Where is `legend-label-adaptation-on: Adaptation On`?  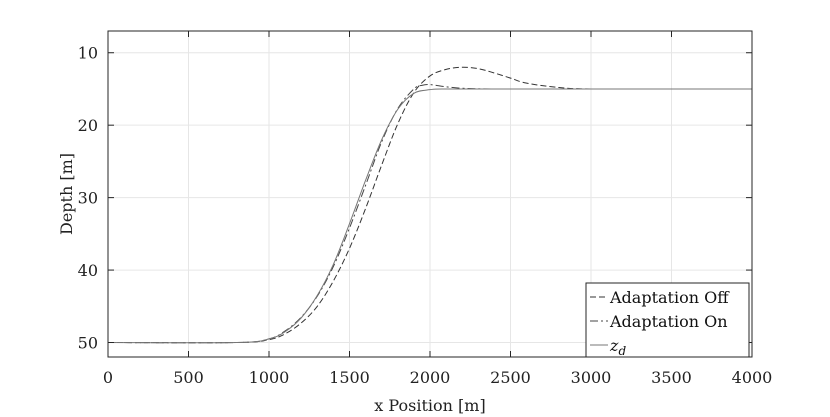 legend-label-adaptation-on: Adaptation On is located at coordinates (668, 321).